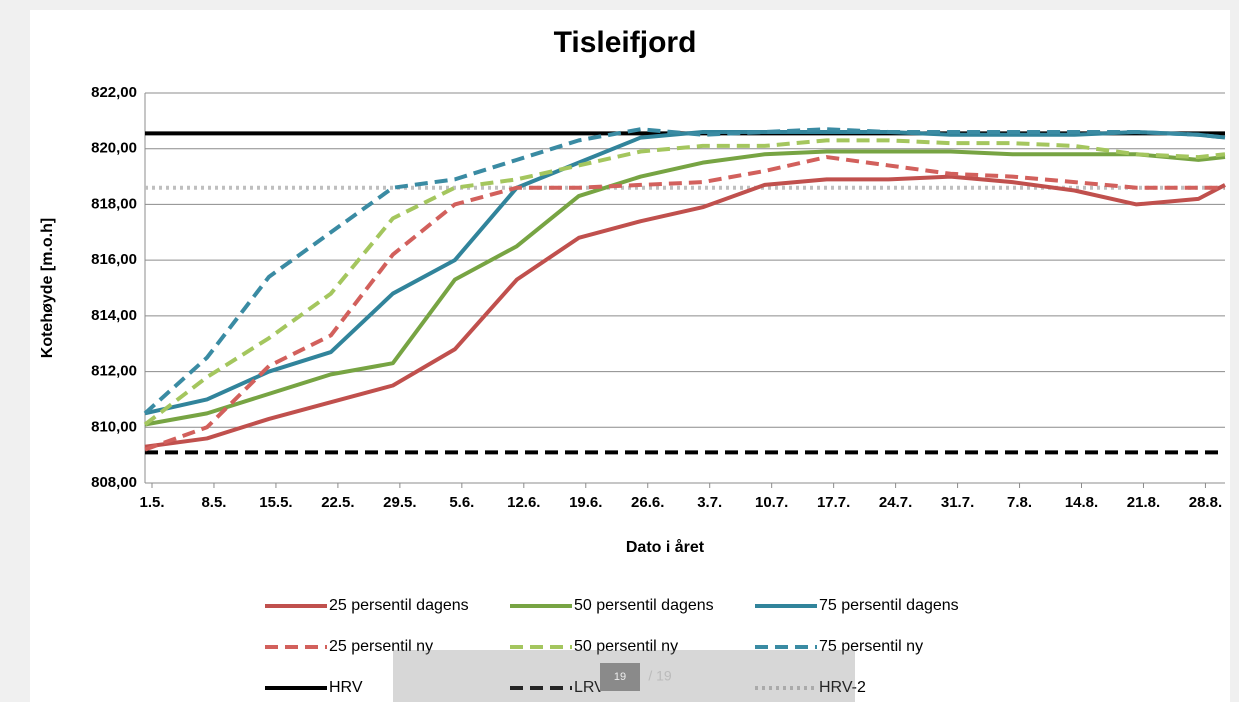  I want to click on legend-label: 75 persentil dagens, so click(889, 605).